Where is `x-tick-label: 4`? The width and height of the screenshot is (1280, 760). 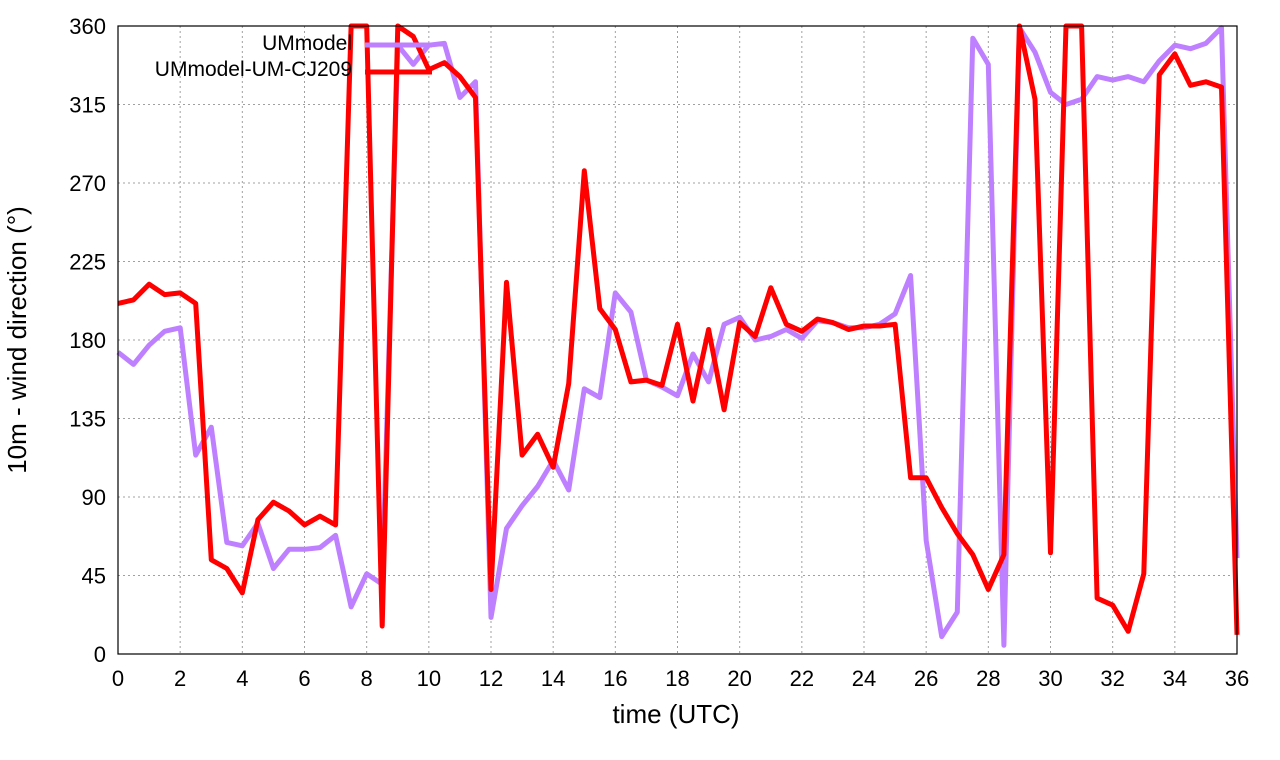 x-tick-label: 4 is located at coordinates (242, 678).